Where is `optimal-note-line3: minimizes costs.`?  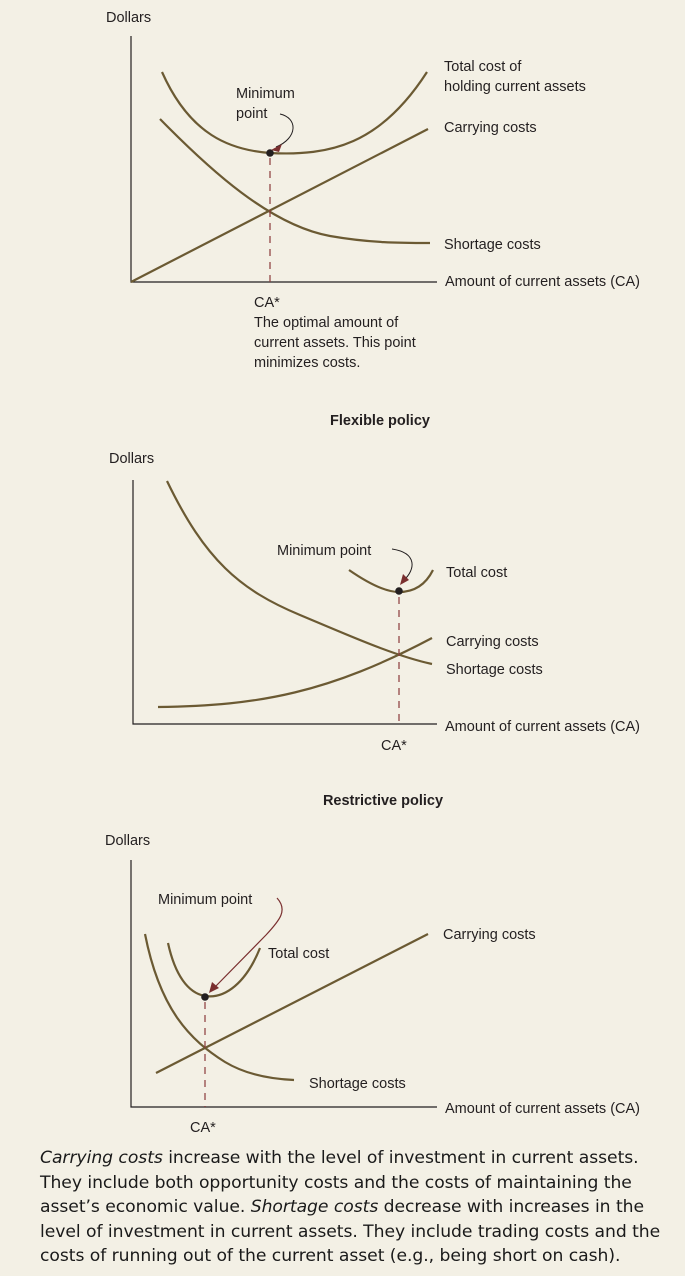 optimal-note-line3: minimizes costs. is located at coordinates (307, 363).